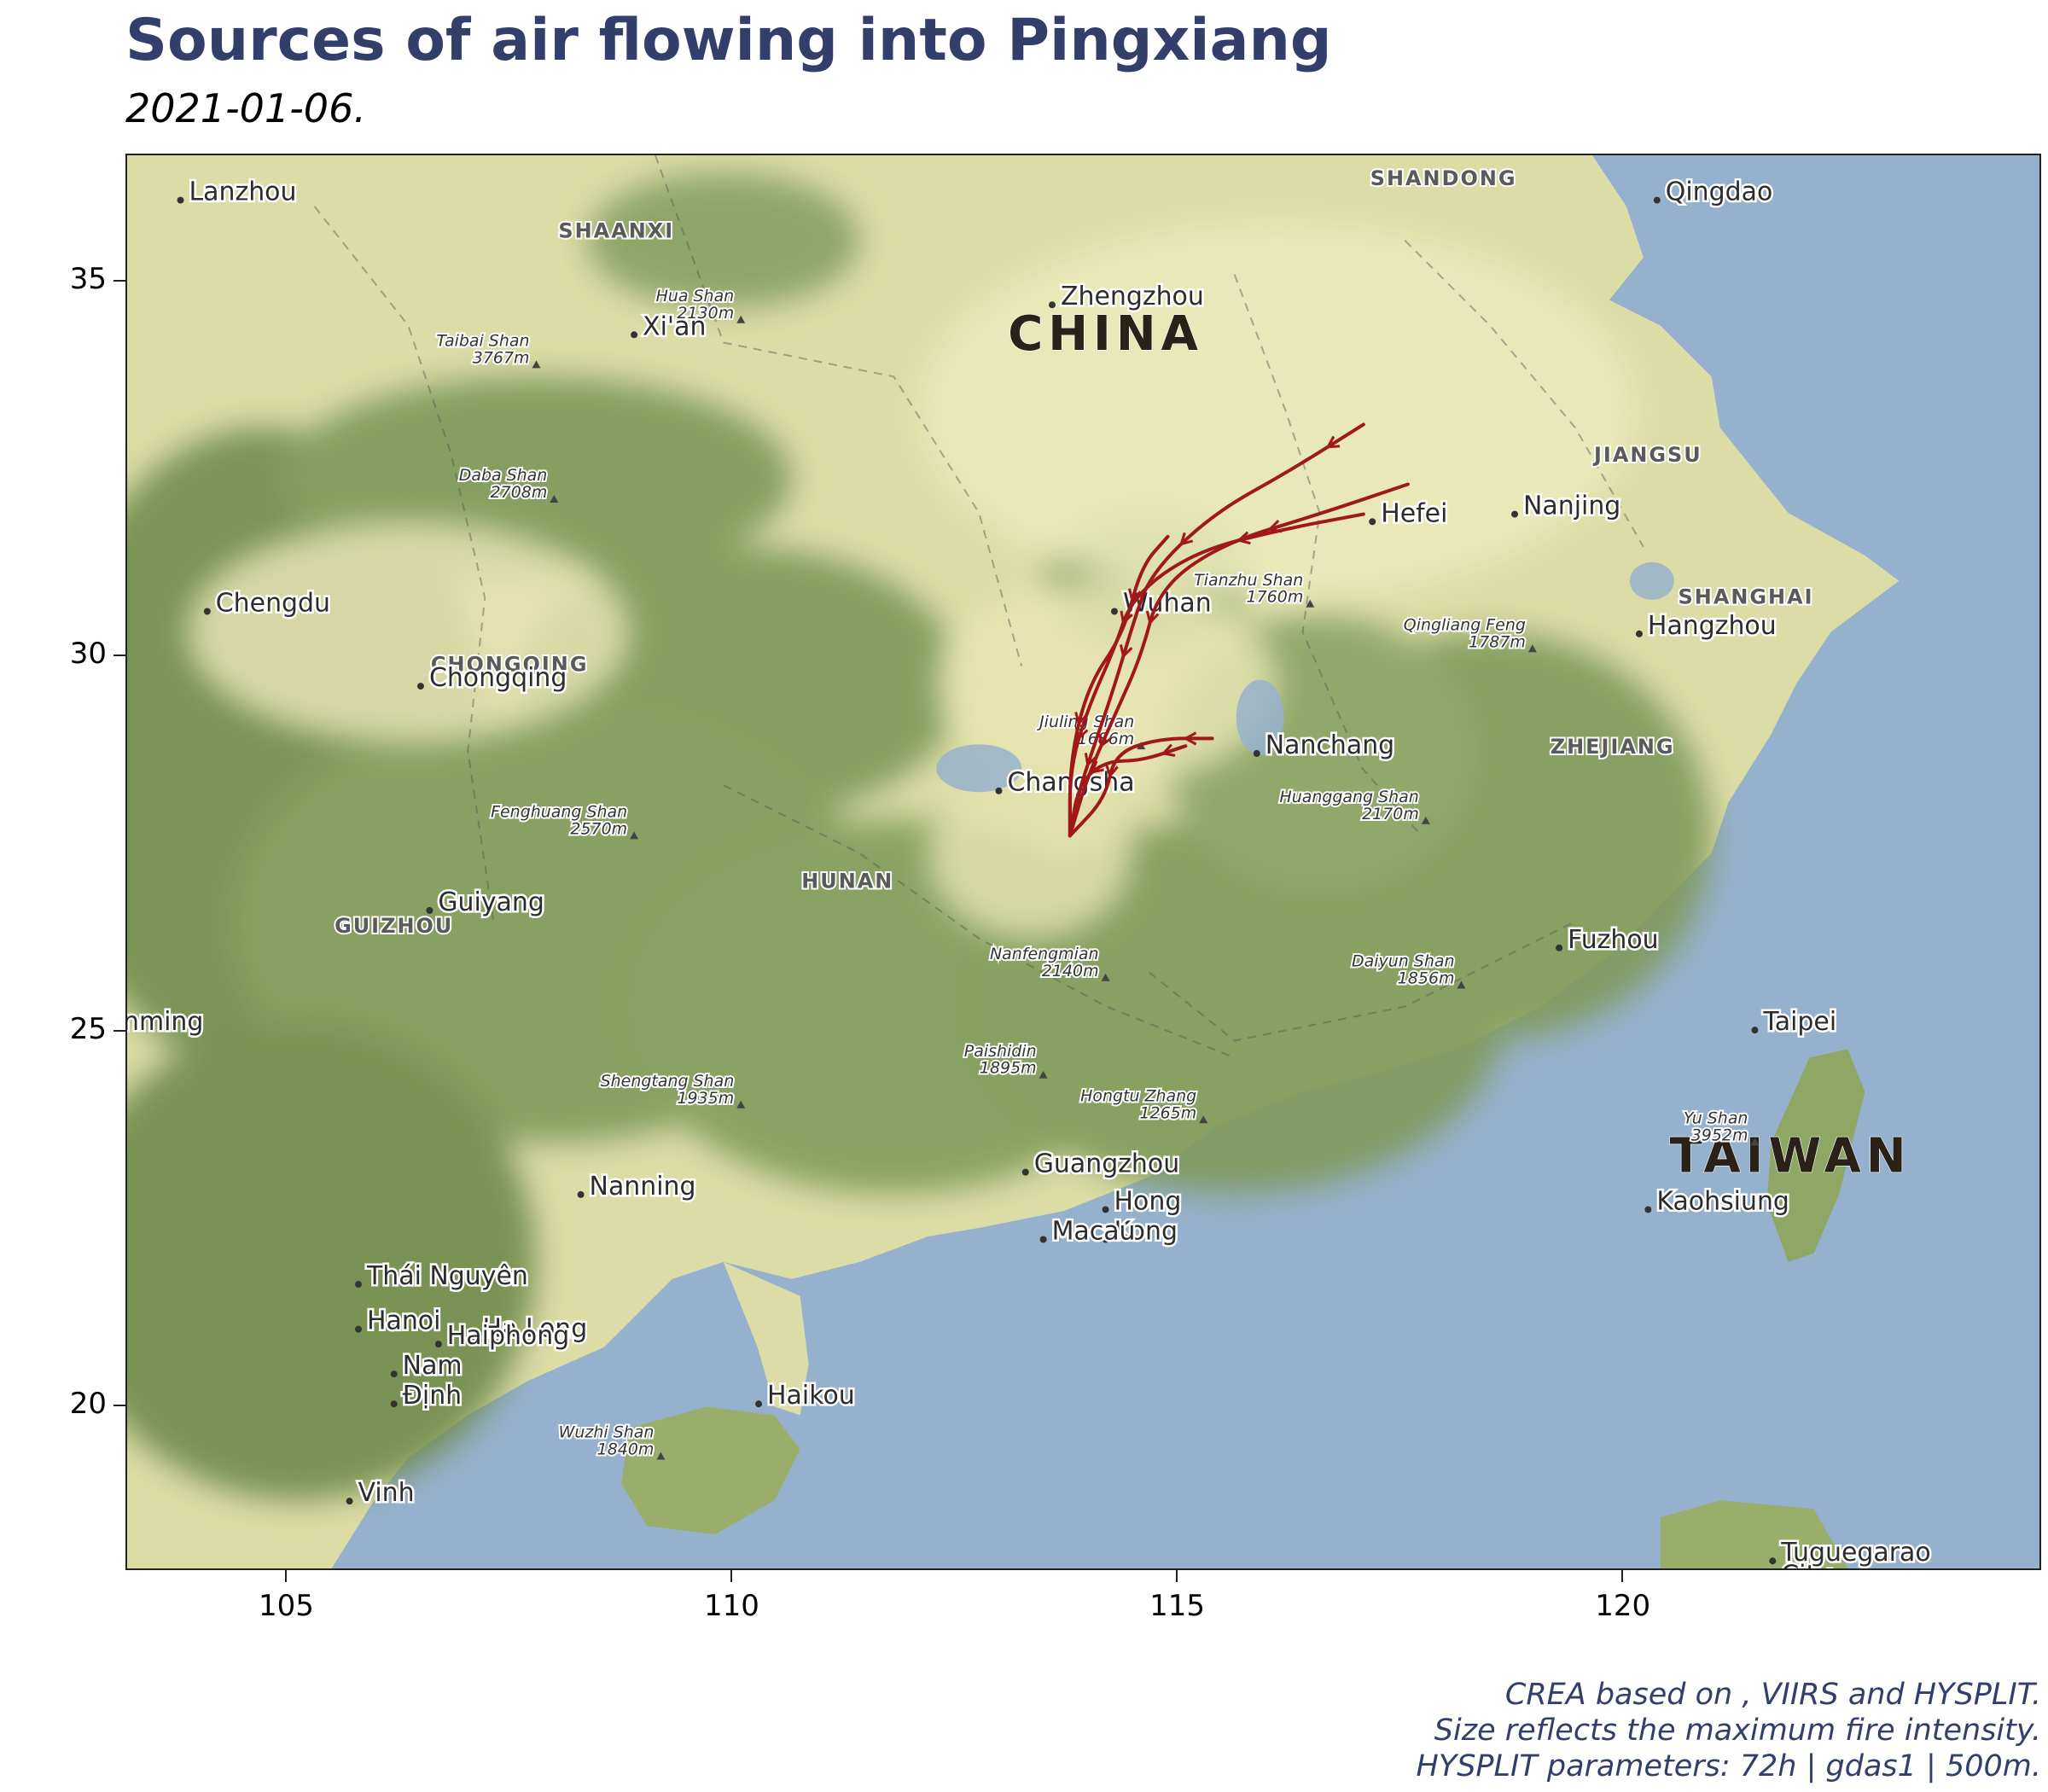 The image size is (2048, 1792). What do you see at coordinates (273, 603) in the screenshot?
I see `city-label: Chengdu` at bounding box center [273, 603].